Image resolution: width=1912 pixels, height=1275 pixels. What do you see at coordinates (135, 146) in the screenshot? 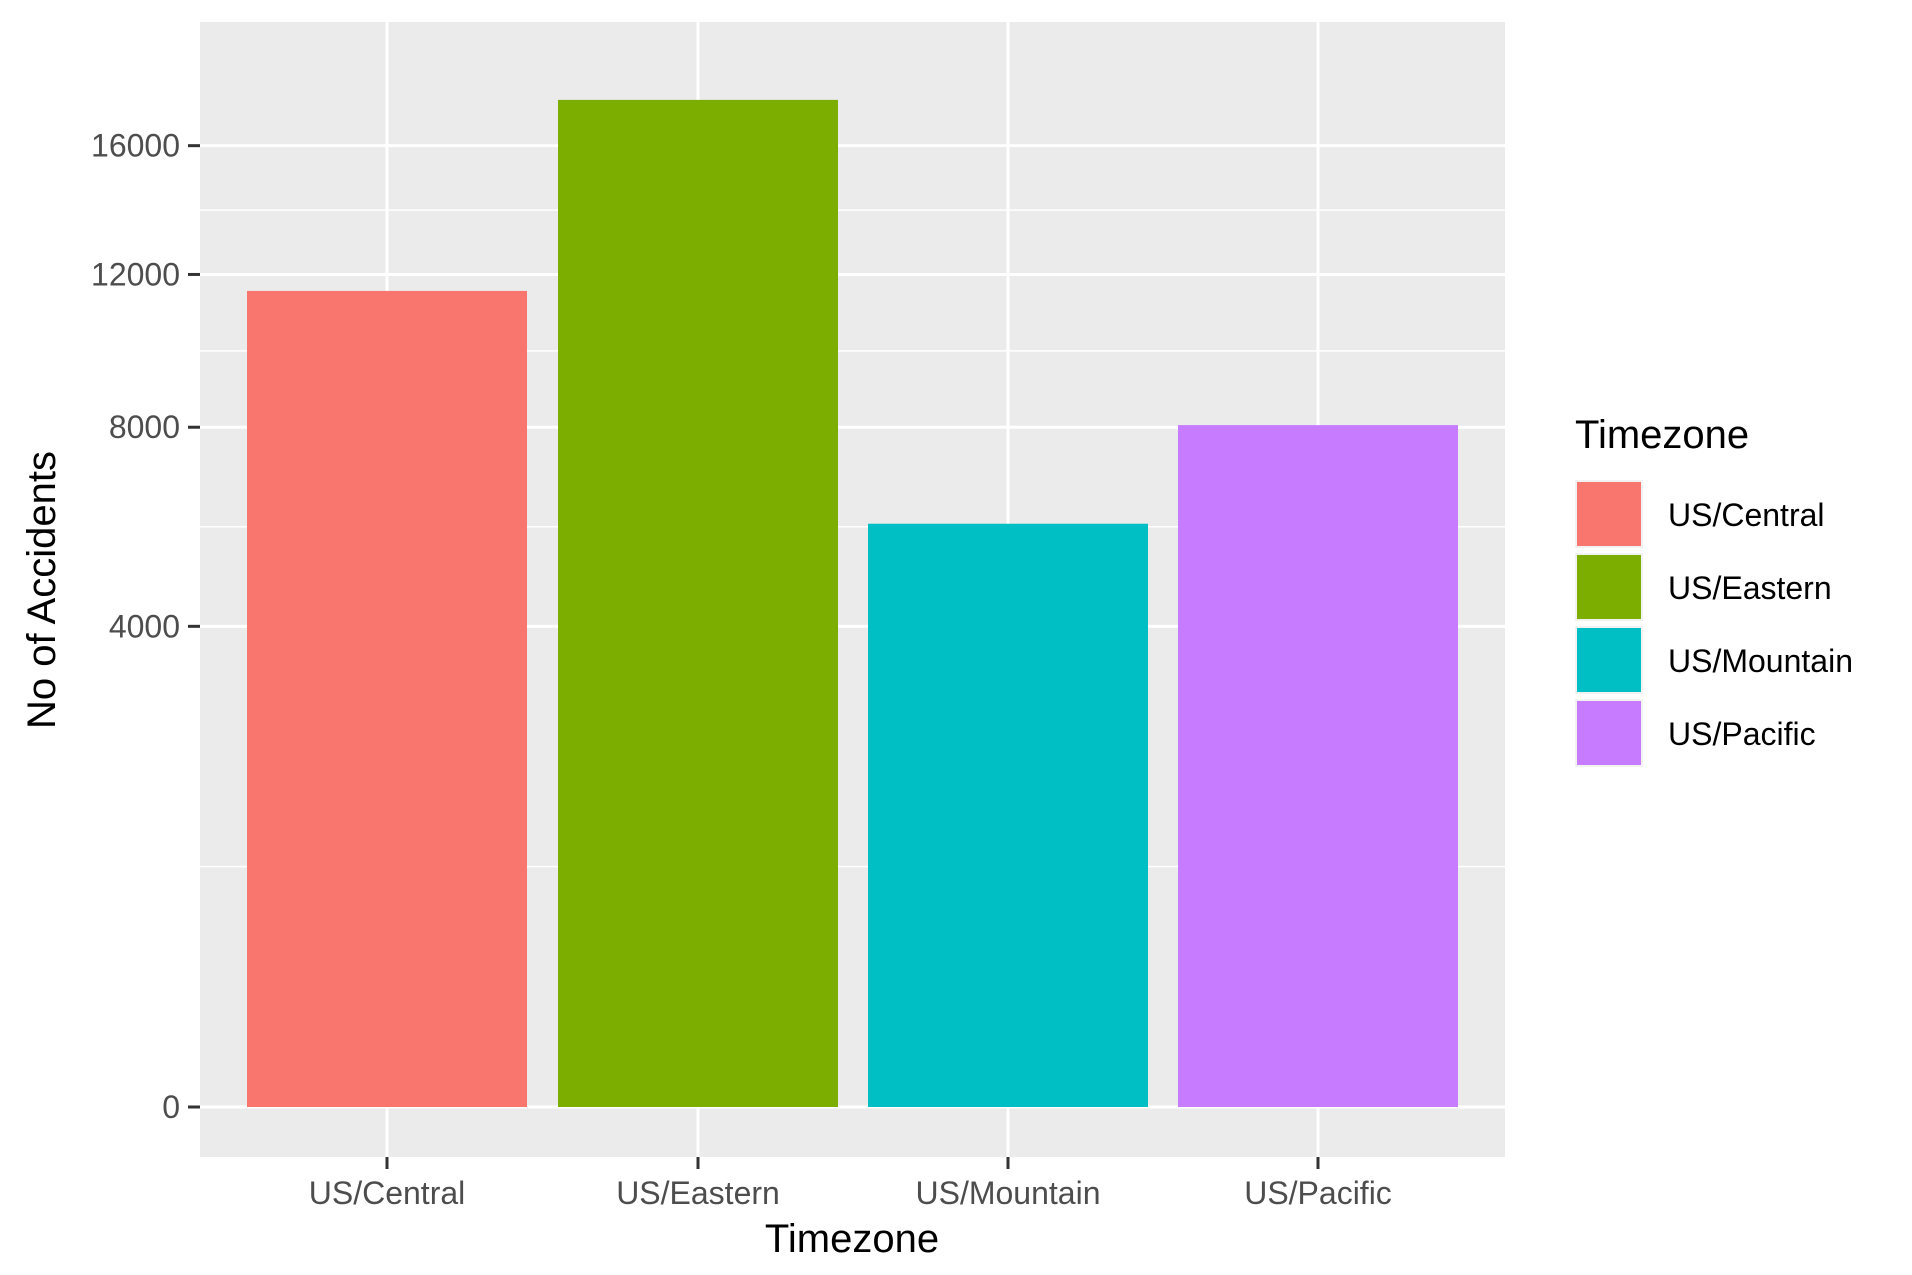
I see `y-tick-label: 16000` at bounding box center [135, 146].